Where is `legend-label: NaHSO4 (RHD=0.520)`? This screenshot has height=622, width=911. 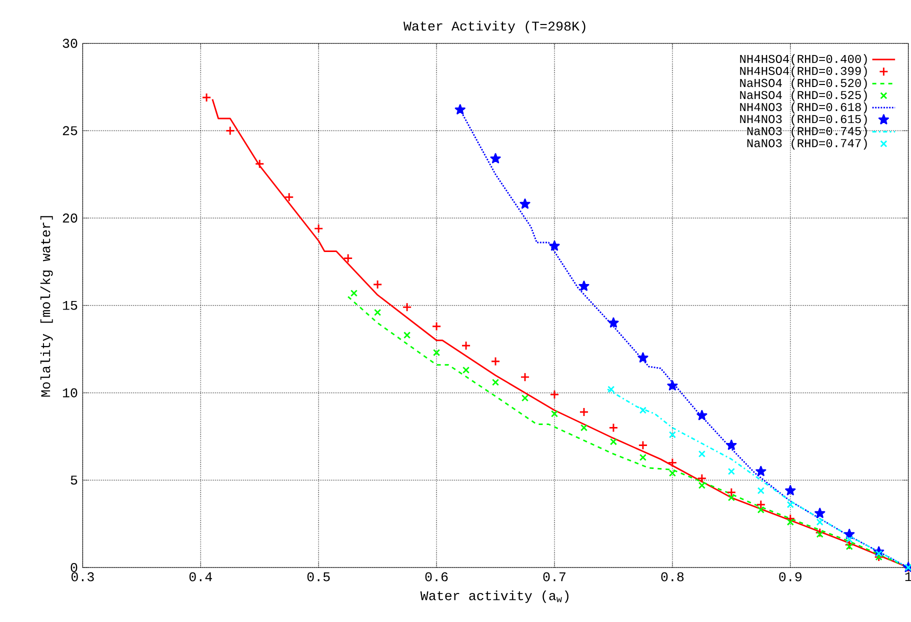 legend-label: NaHSO4 (RHD=0.520) is located at coordinates (803, 84).